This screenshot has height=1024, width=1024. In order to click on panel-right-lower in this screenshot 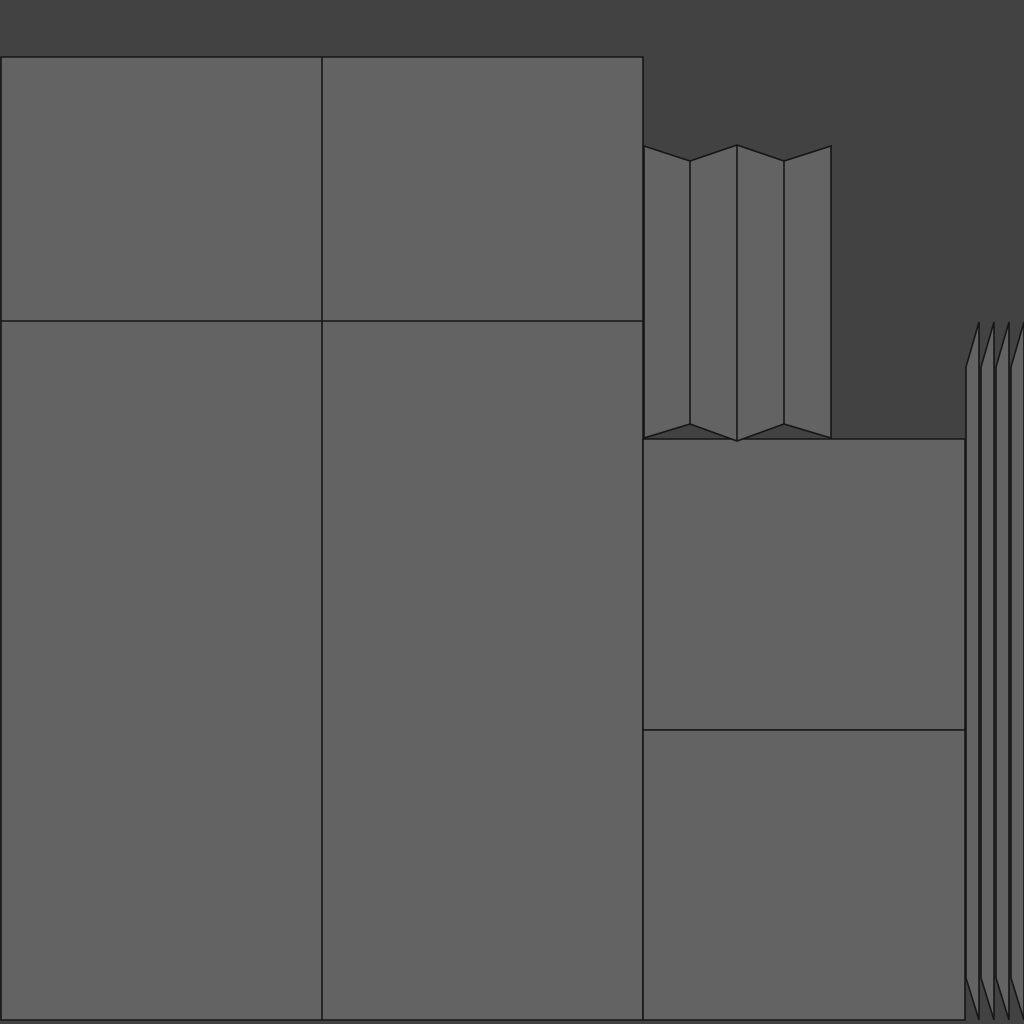, I will do `click(804, 875)`.